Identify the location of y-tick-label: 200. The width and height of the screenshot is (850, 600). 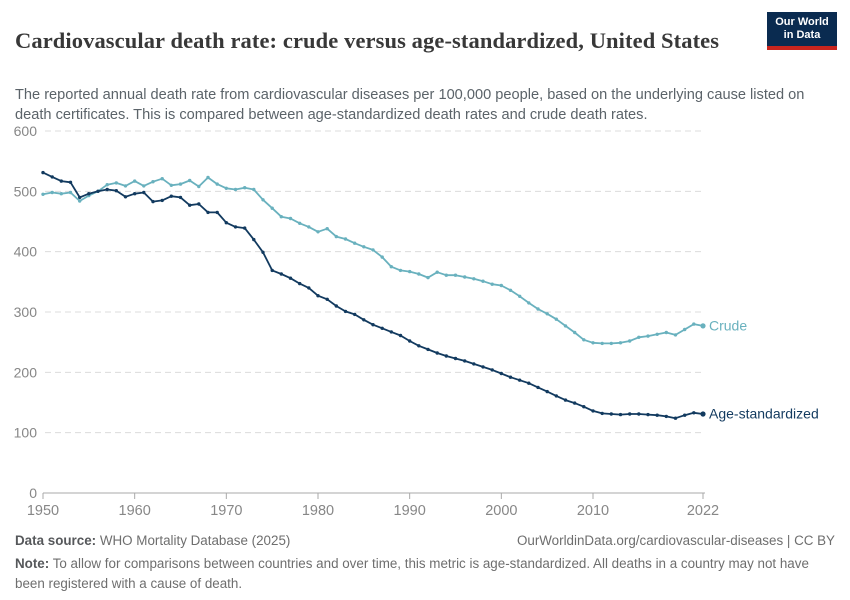
(26, 372).